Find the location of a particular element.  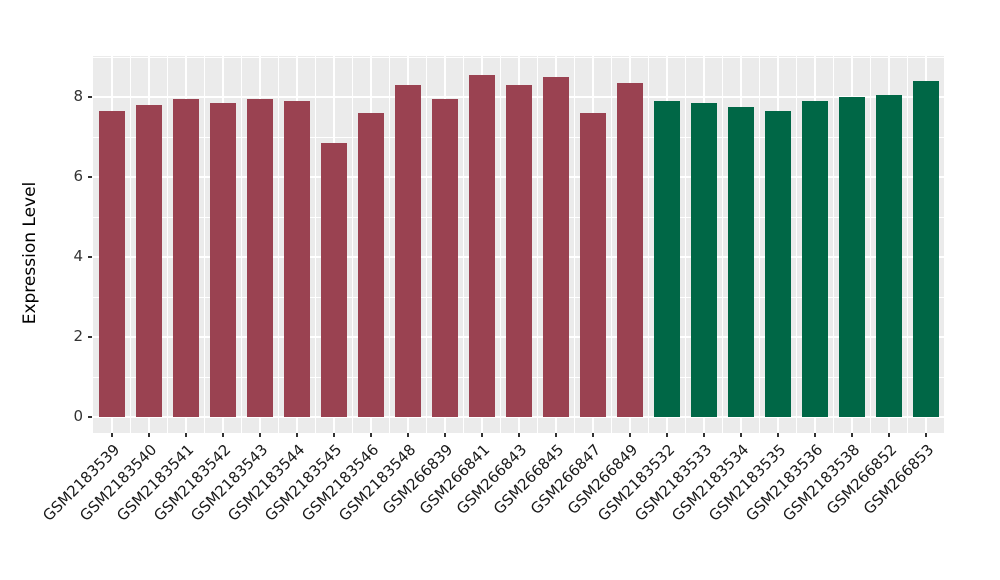

y-tick-label: 8 is located at coordinates (78, 96).